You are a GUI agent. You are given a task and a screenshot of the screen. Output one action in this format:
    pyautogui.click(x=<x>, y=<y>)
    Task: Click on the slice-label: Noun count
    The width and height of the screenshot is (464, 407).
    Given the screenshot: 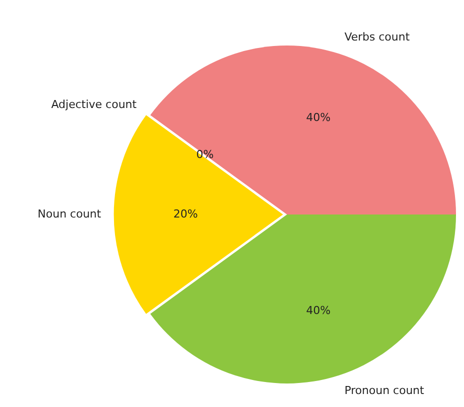 What is the action you would take?
    pyautogui.click(x=70, y=213)
    